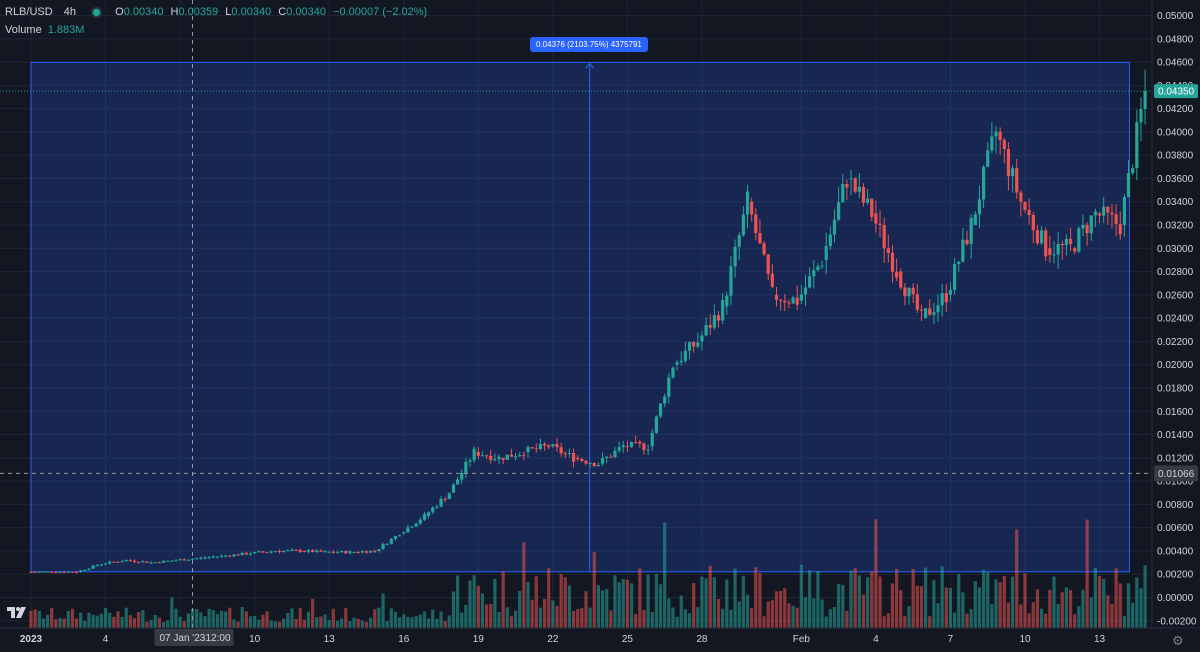 The width and height of the screenshot is (1200, 652). I want to click on timeframe-label: 4h, so click(69, 12).